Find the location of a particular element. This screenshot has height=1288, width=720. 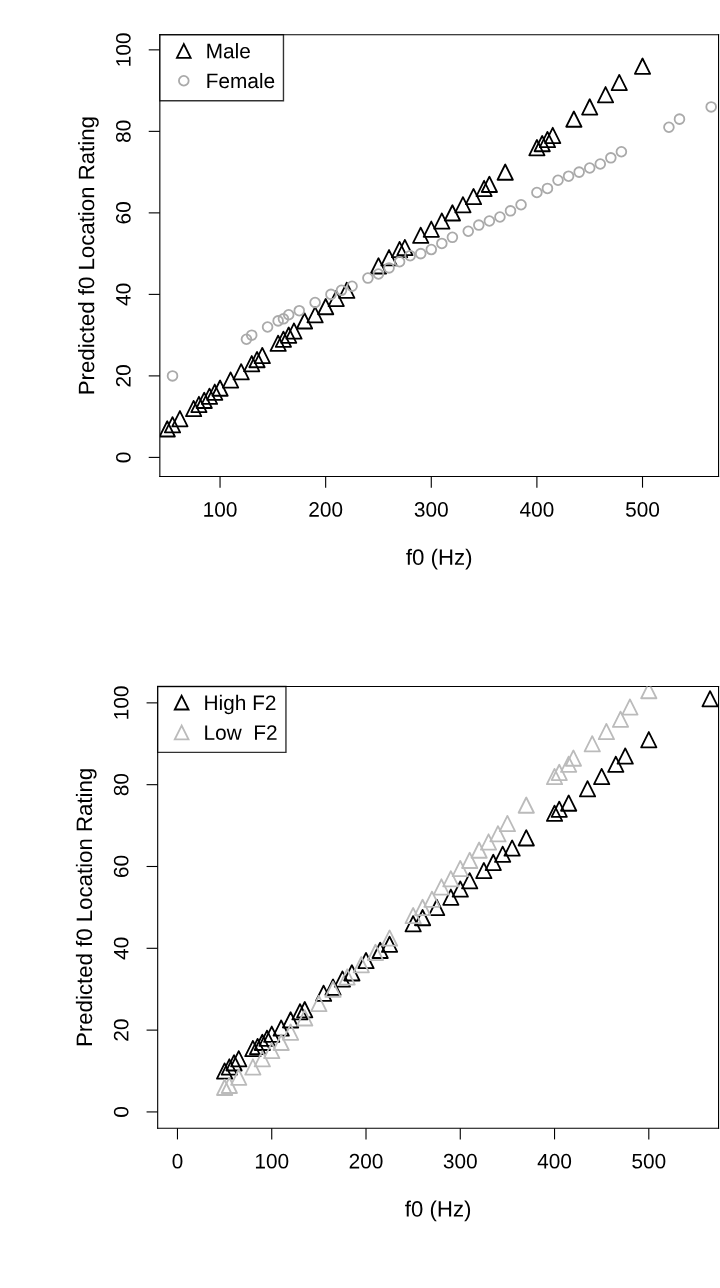

legend-label: Female is located at coordinates (241, 80).